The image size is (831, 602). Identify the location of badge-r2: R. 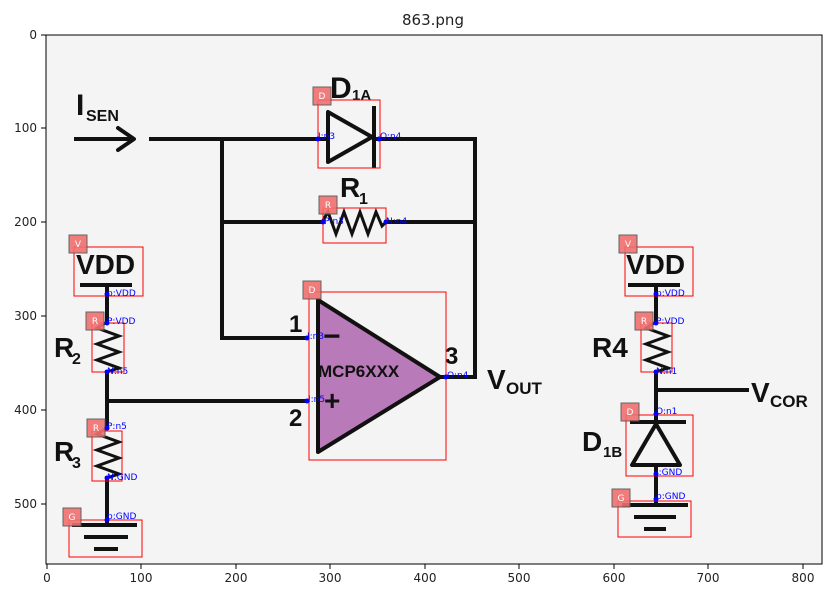
(95, 322).